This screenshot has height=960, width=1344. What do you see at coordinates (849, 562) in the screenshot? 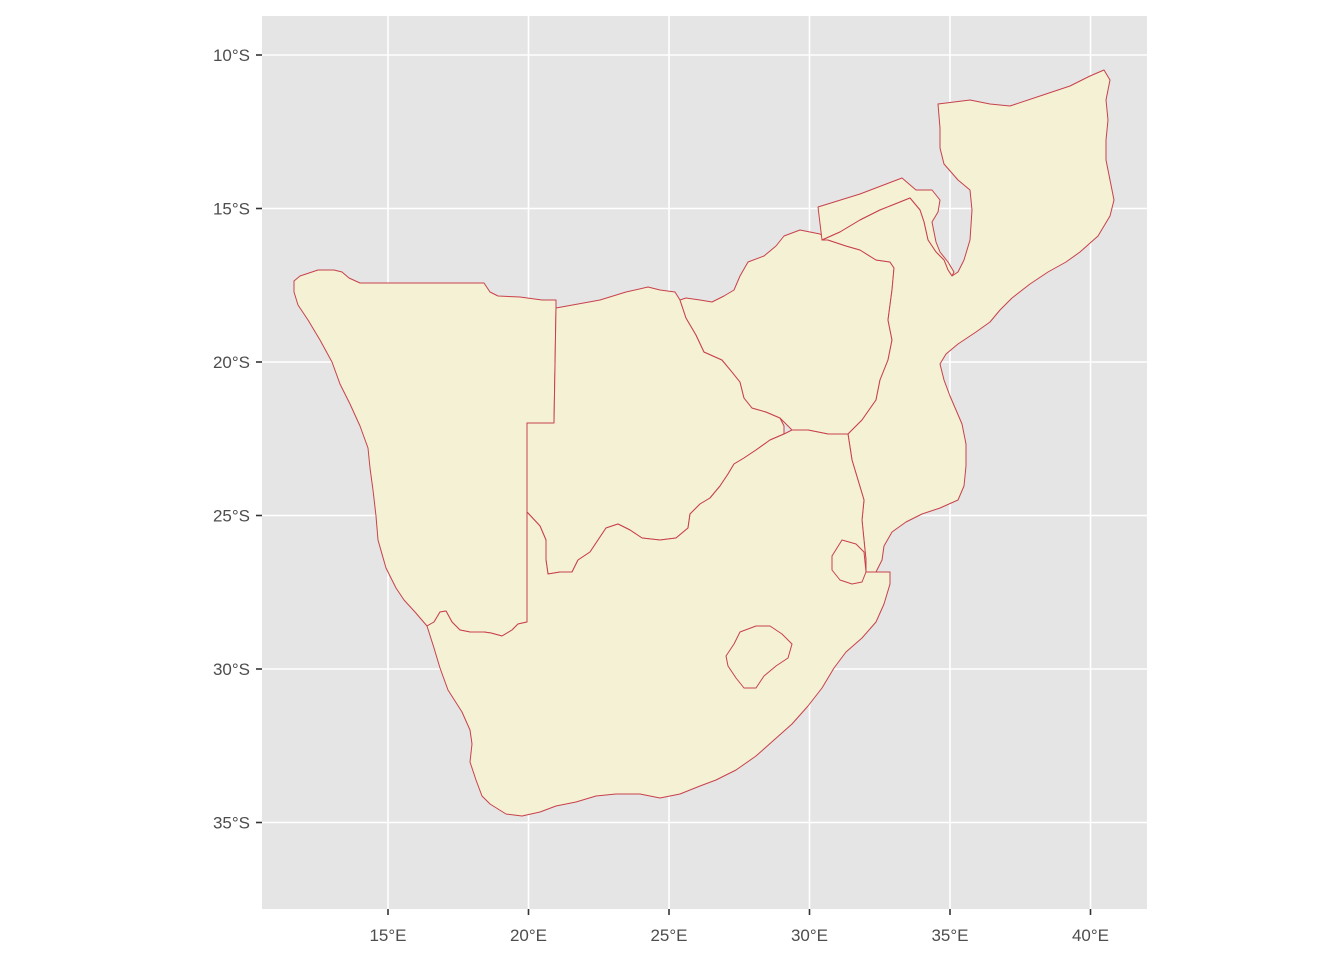
I see `country-eswatini` at bounding box center [849, 562].